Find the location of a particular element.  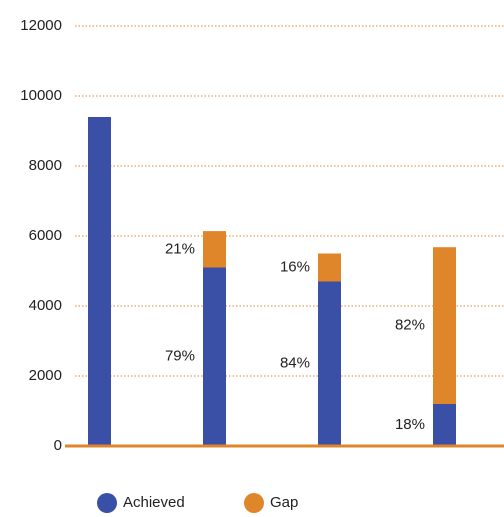

y-tick-label: 12000 is located at coordinates (41, 25).